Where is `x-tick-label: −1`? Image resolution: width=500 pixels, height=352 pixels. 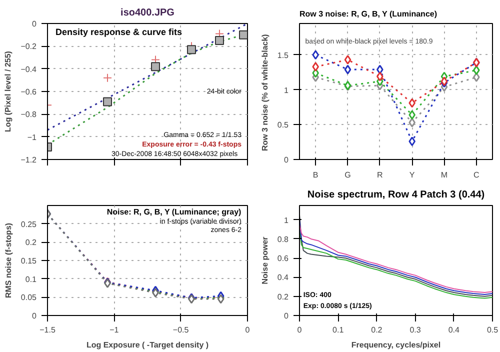
x-tick-label: −1 is located at coordinates (115, 330).